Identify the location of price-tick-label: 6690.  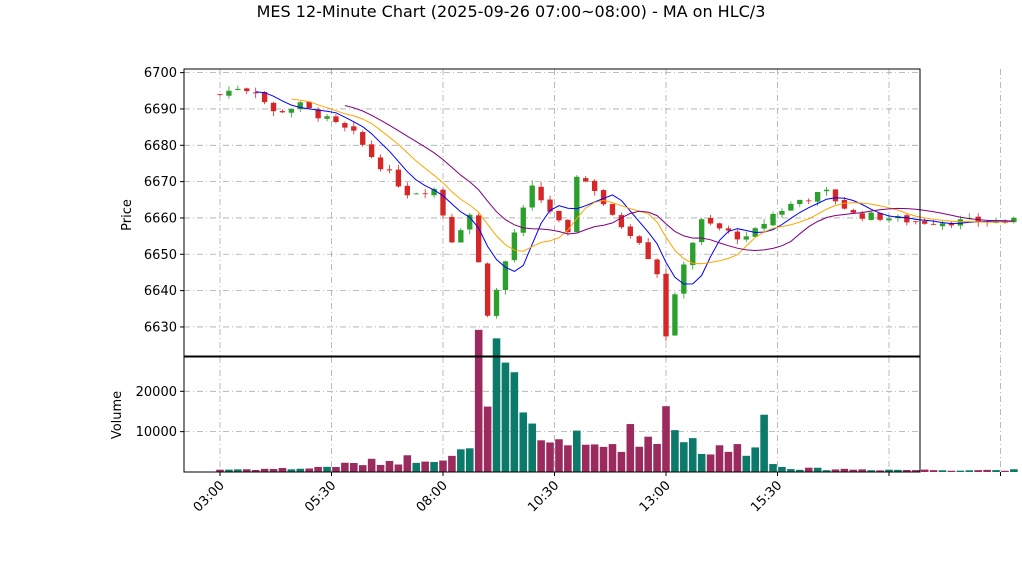
(160, 109).